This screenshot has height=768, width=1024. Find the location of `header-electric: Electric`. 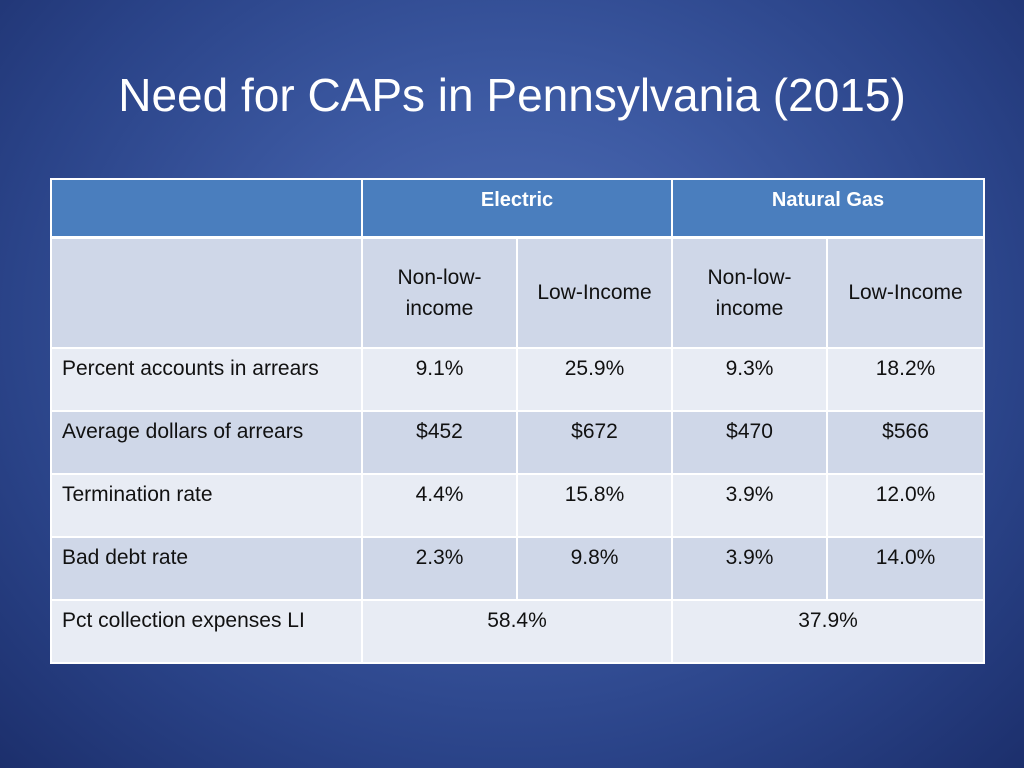

header-electric: Electric is located at coordinates (517, 208).